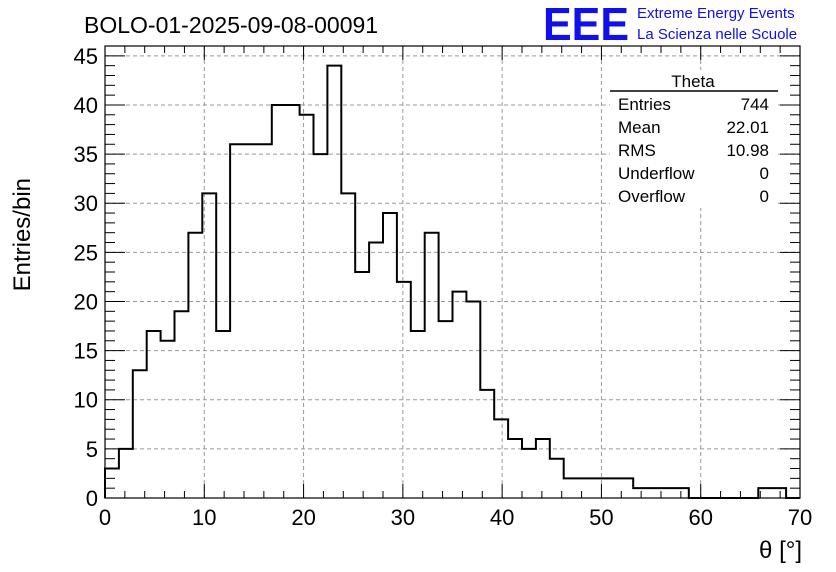 The height and width of the screenshot is (572, 836). I want to click on y-tick-label: 40, so click(86, 105).